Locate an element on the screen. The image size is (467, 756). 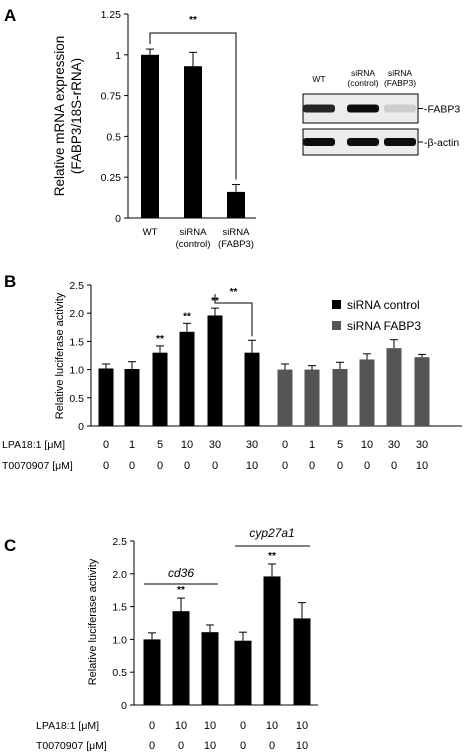
legend-label-b: siRNA control is located at coordinates (383, 305).